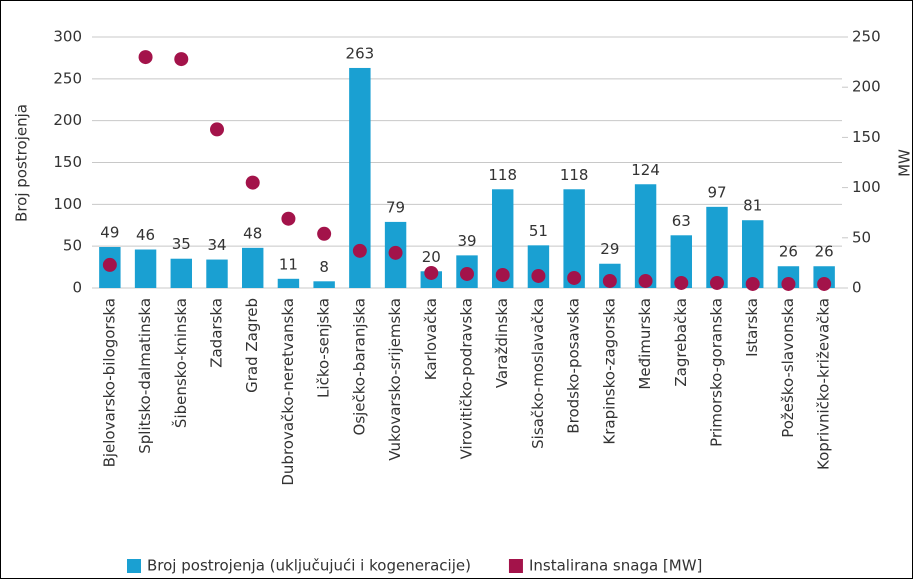 This screenshot has width=913, height=579. Describe the element at coordinates (109, 233) in the screenshot. I see `data-label: 49` at that location.